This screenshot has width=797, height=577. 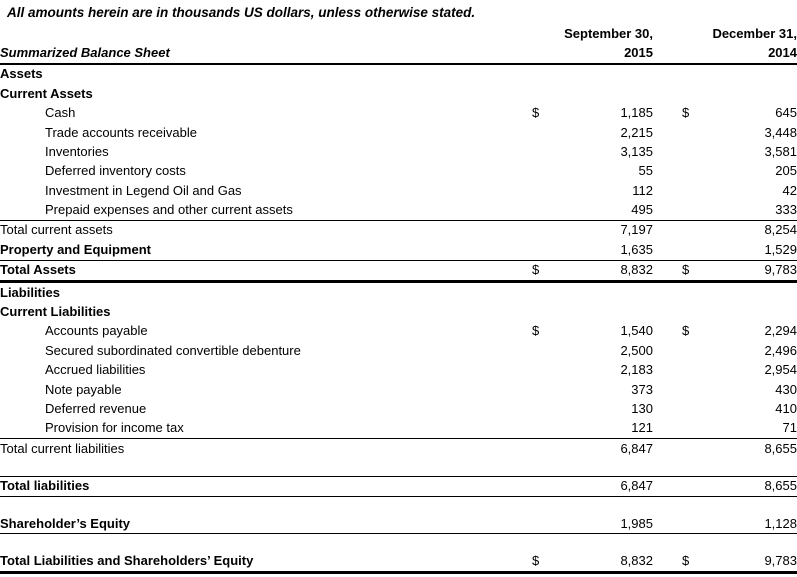 I want to click on row-value-sep-2015: 2,183, so click(x=636, y=370).